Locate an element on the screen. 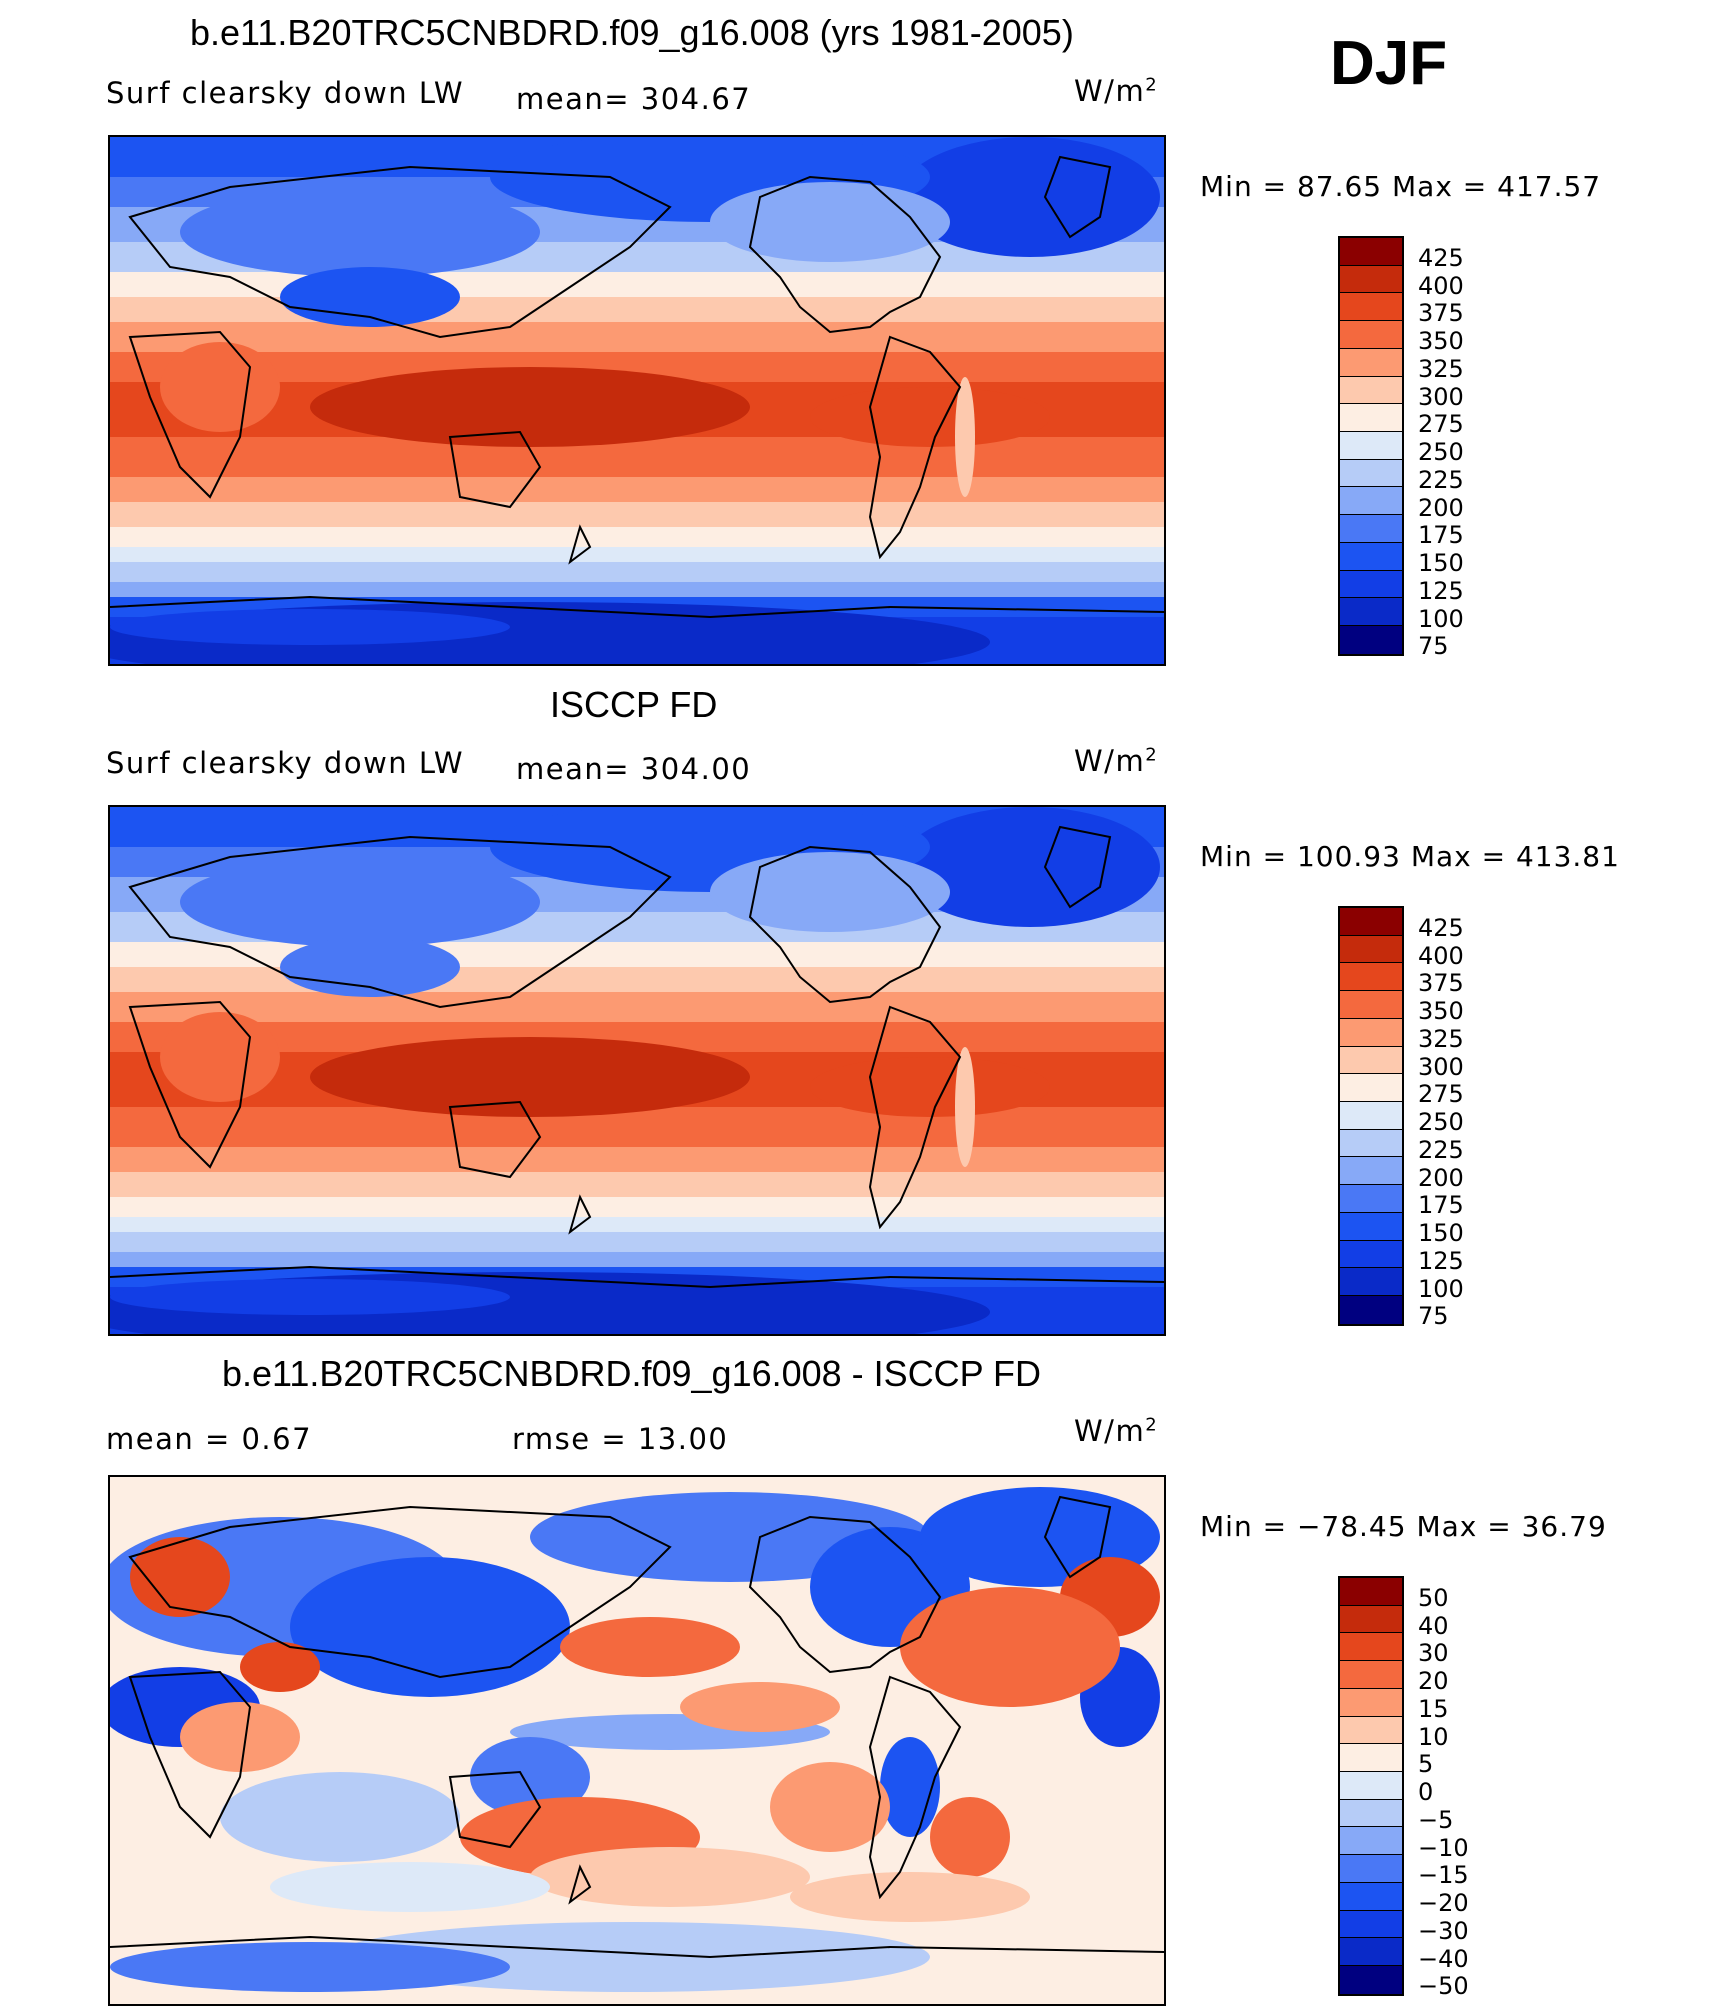 The image size is (1710, 2006). colorbar-tick-label: −20 is located at coordinates (1443, 1903).